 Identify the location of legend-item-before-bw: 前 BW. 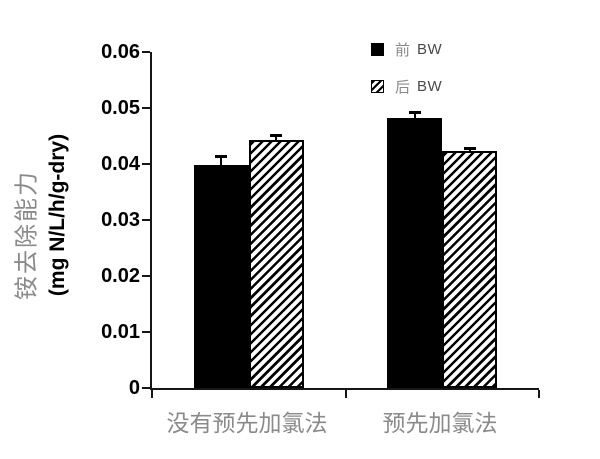
(407, 50).